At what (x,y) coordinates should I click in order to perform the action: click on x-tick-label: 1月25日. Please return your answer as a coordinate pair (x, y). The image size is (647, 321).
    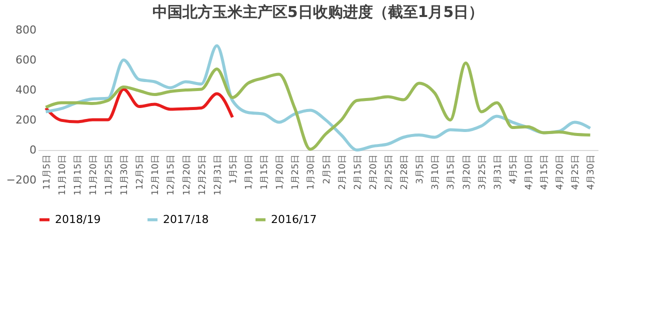
    Looking at the image, I should click on (296, 172).